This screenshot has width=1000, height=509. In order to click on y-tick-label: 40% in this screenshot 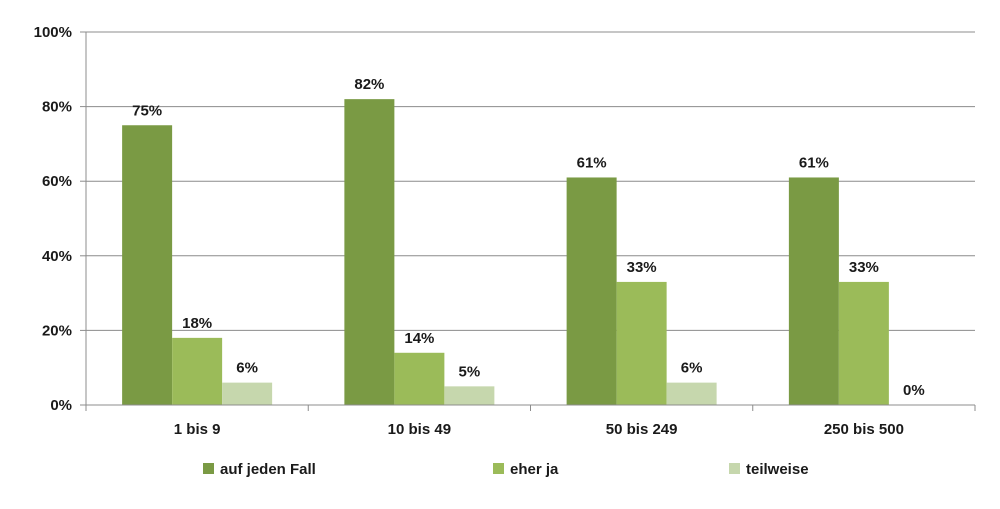, I will do `click(57, 256)`.